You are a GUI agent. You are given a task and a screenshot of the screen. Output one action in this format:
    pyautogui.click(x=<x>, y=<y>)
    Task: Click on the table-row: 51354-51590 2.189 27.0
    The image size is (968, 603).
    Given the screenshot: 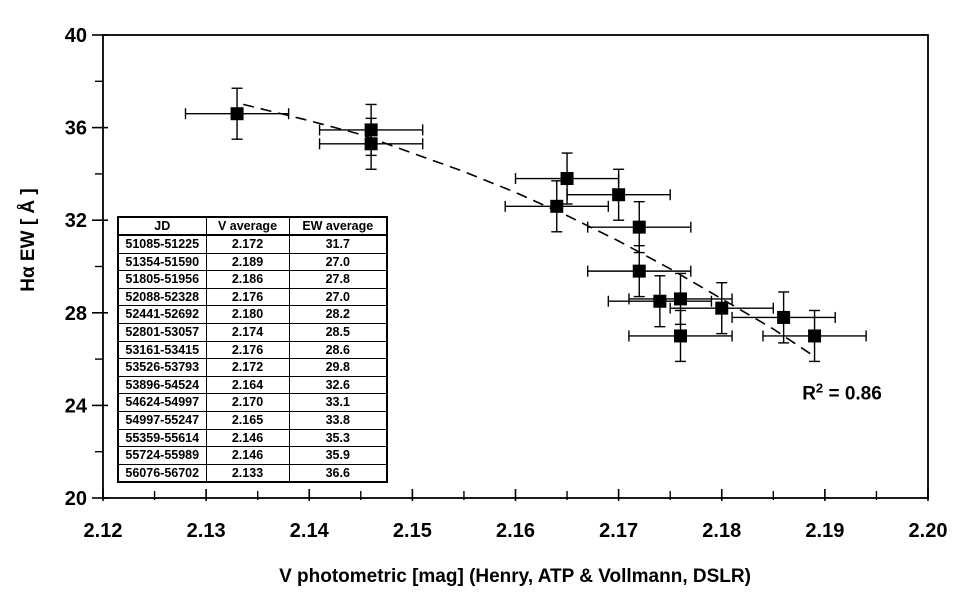 What is the action you would take?
    pyautogui.click(x=252, y=262)
    